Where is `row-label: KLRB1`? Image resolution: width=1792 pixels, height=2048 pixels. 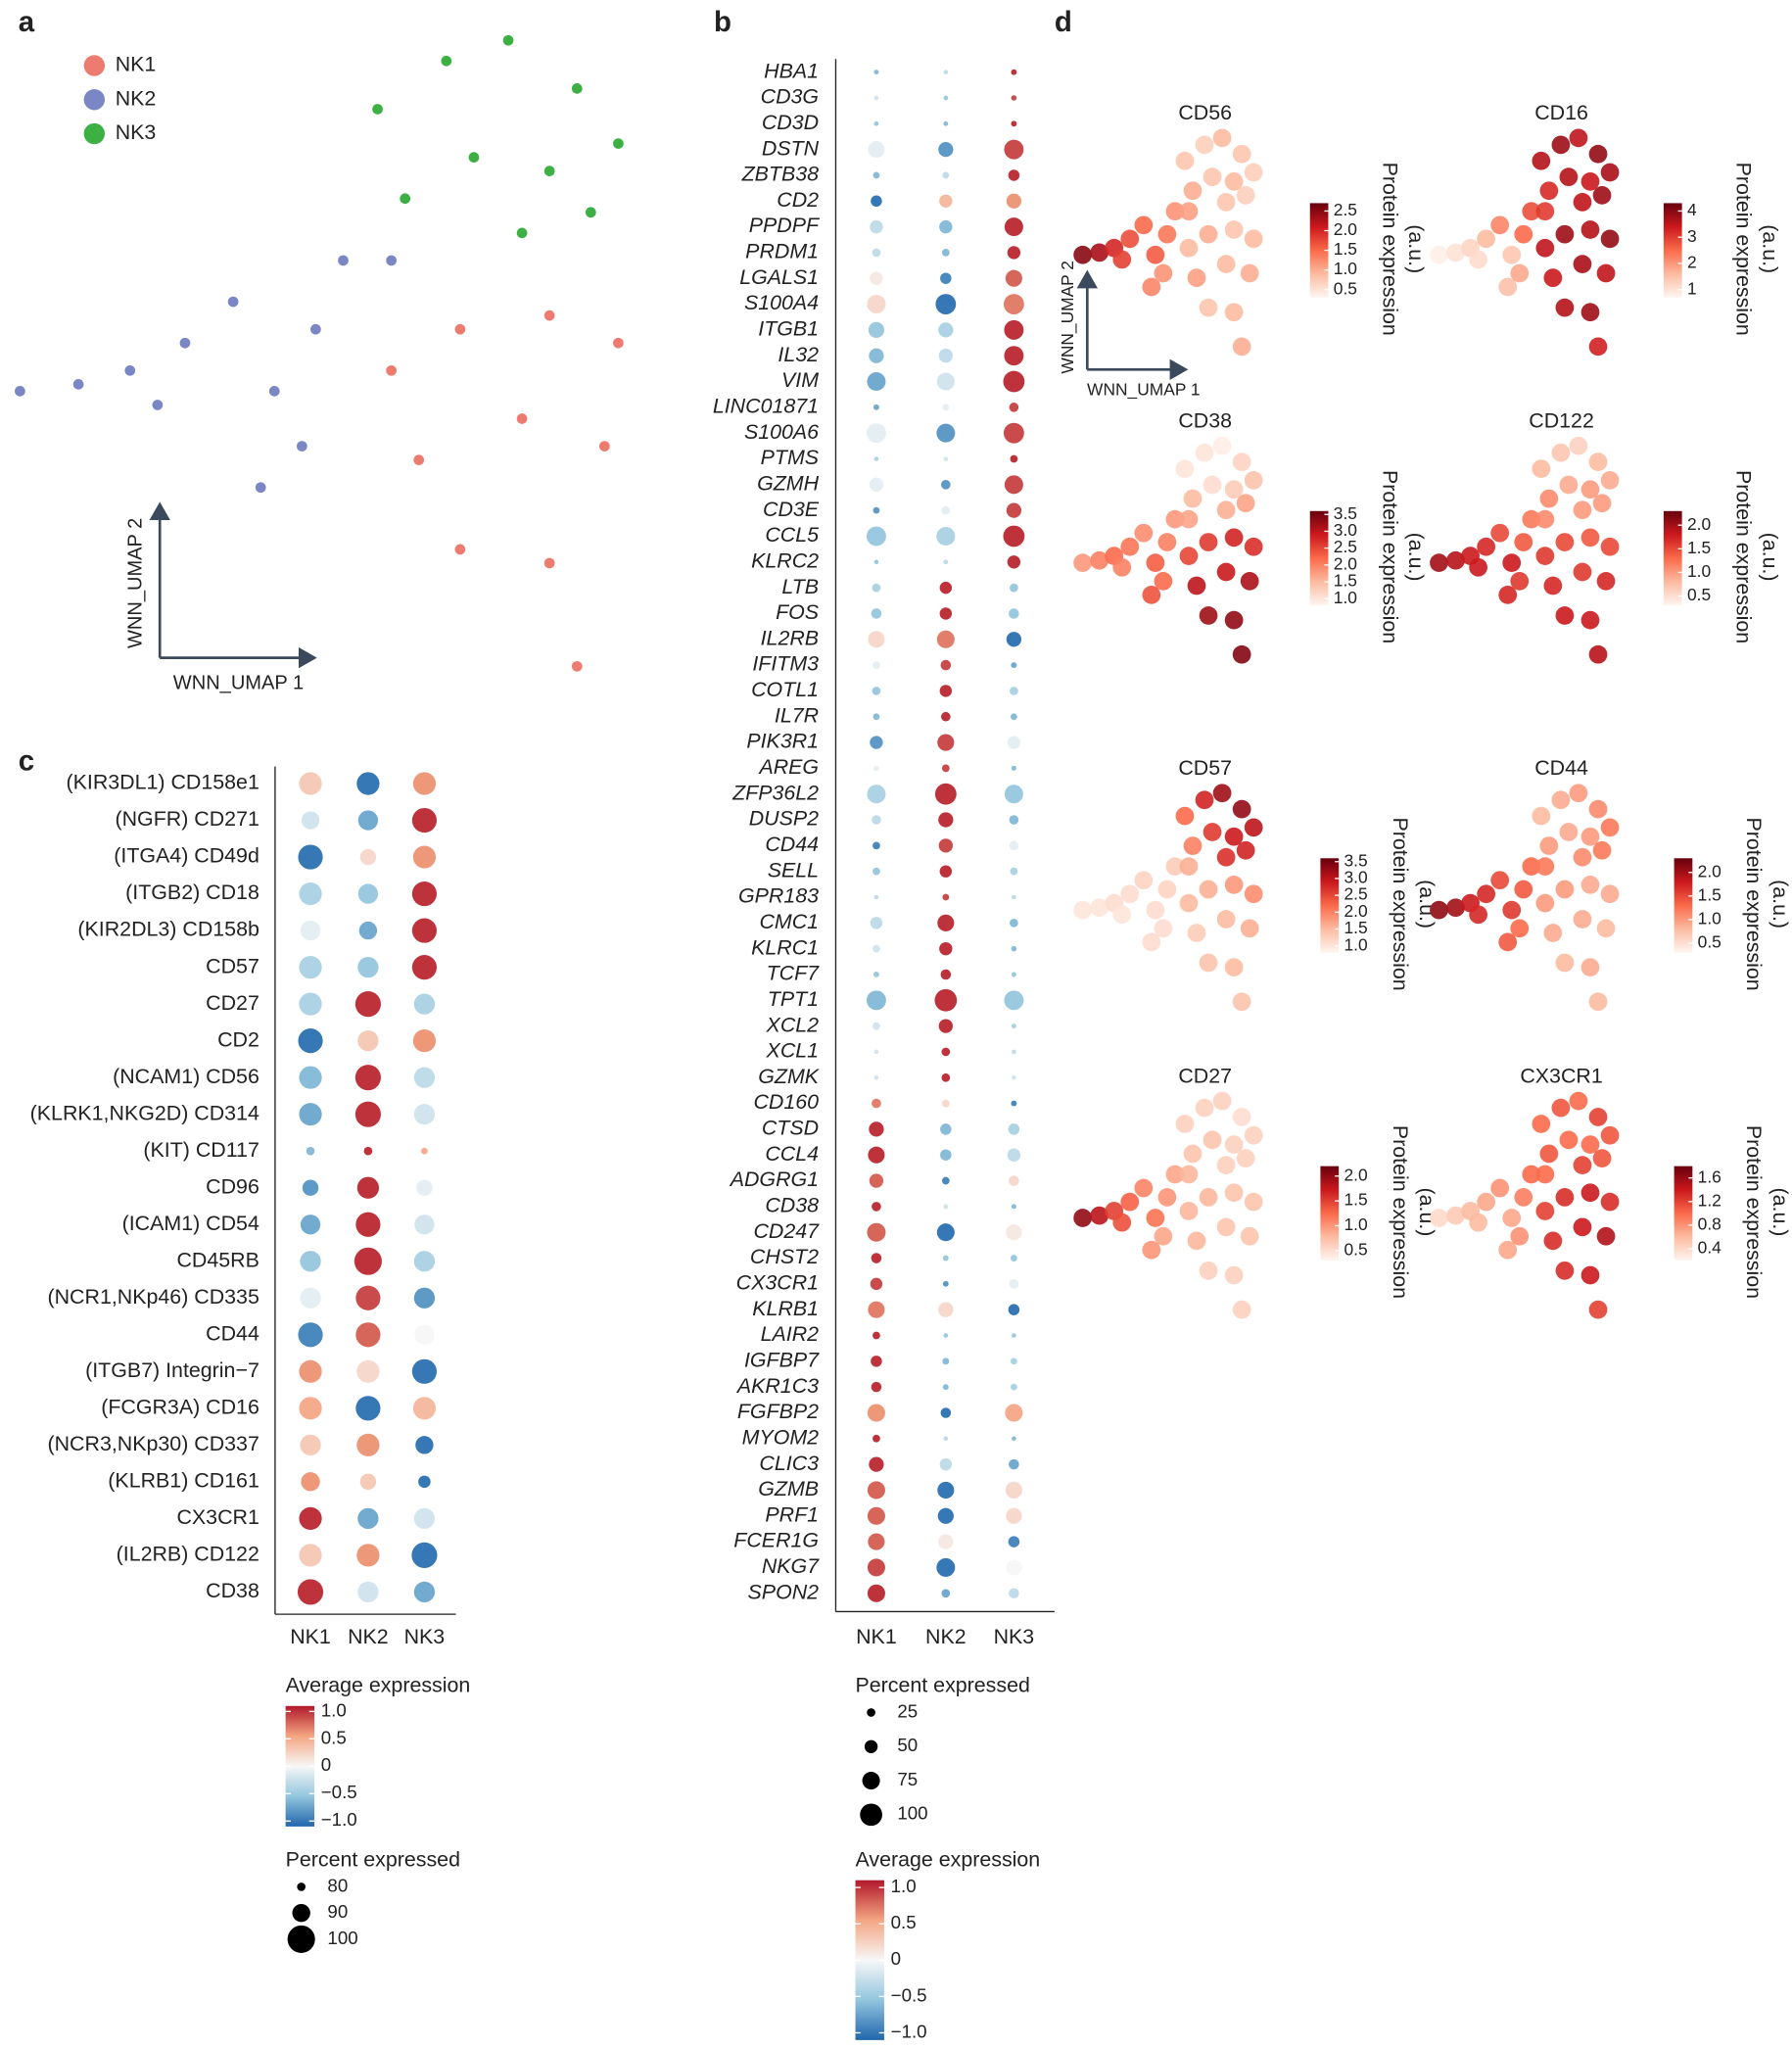 row-label: KLRB1 is located at coordinates (785, 1308).